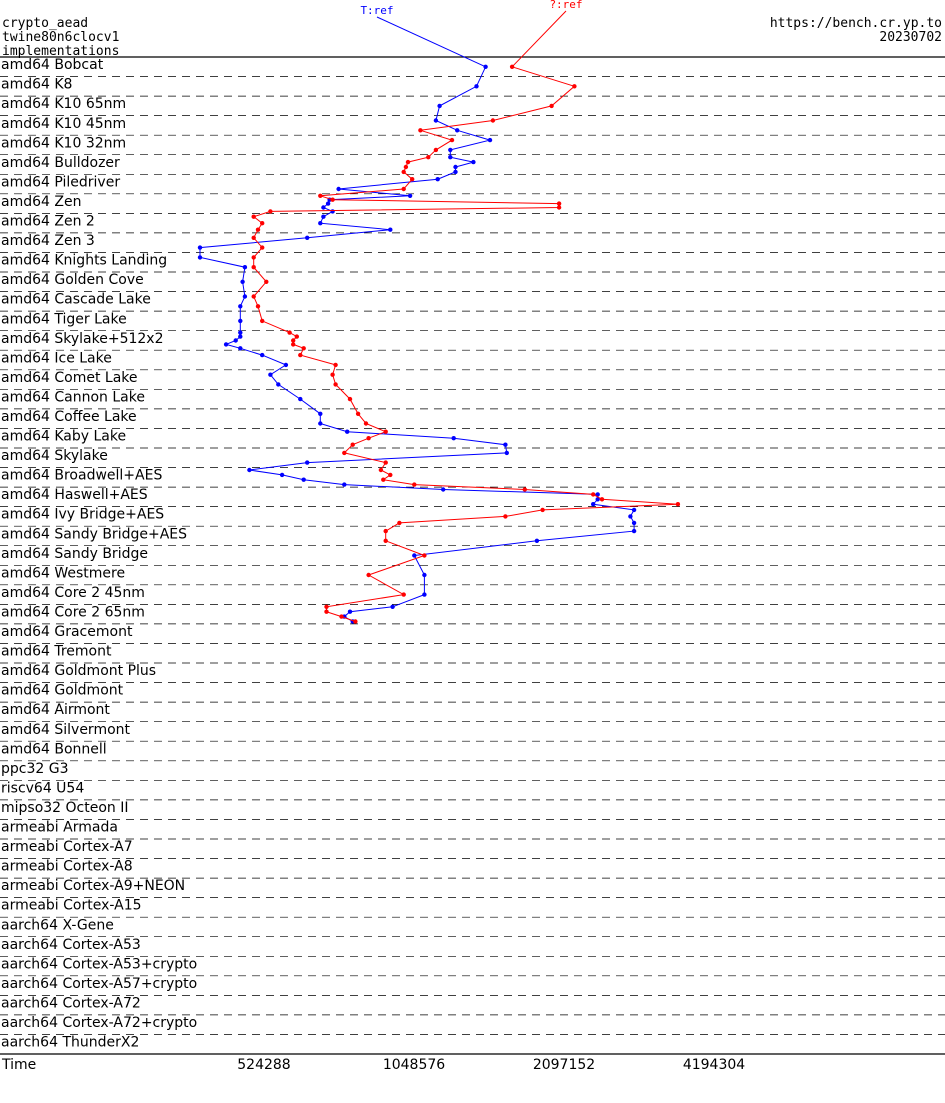 This screenshot has width=945, height=1103. Describe the element at coordinates (63, 573) in the screenshot. I see `row-label: amd64 Westmere` at that location.